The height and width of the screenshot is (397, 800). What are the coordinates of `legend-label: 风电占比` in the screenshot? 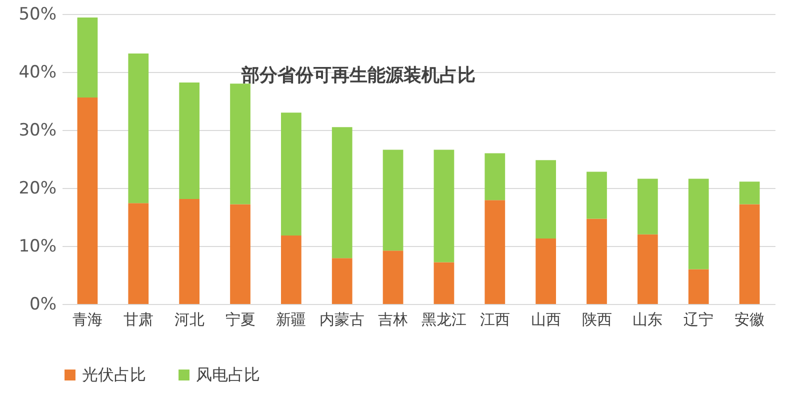 It's located at (228, 374).